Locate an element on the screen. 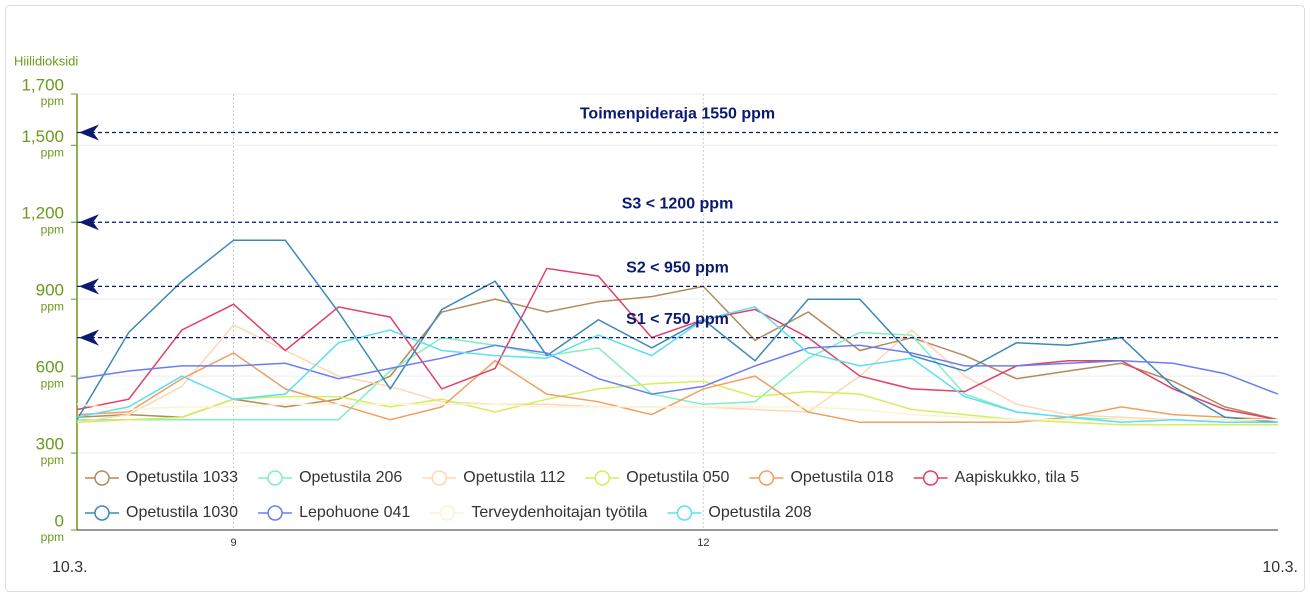 The image size is (1310, 597). legend-label: Lepohuone 041 is located at coordinates (354, 512).